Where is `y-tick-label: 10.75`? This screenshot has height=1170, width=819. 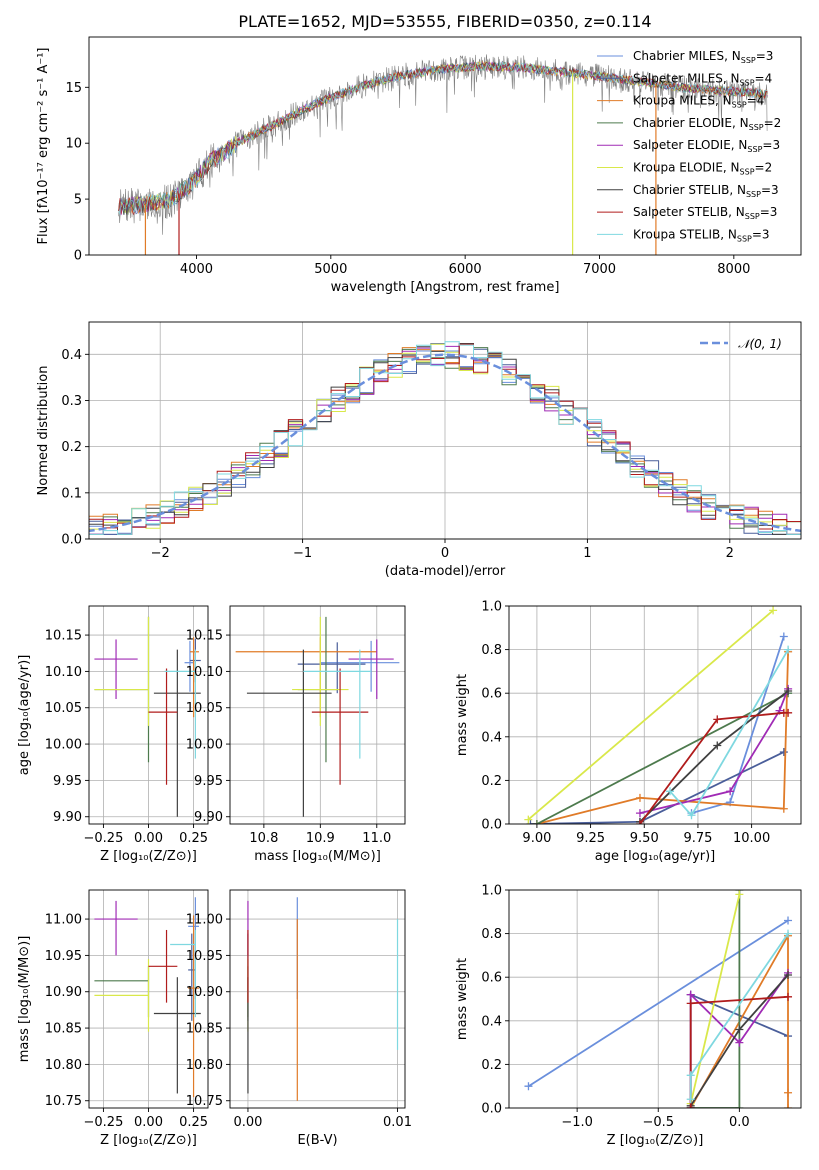 y-tick-label: 10.75 is located at coordinates (63, 1101).